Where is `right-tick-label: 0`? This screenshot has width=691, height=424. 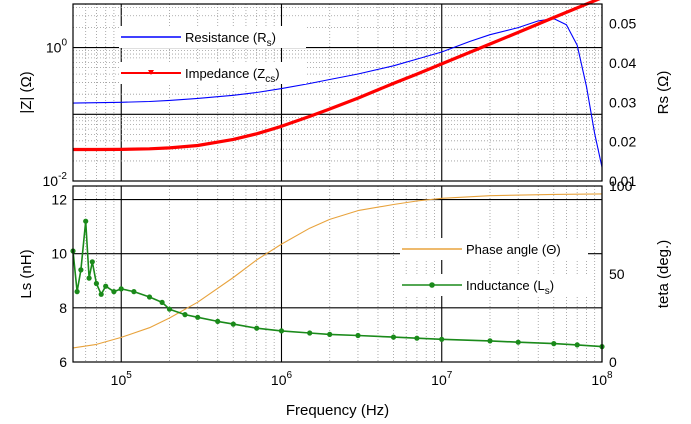 right-tick-label: 0 is located at coordinates (613, 362).